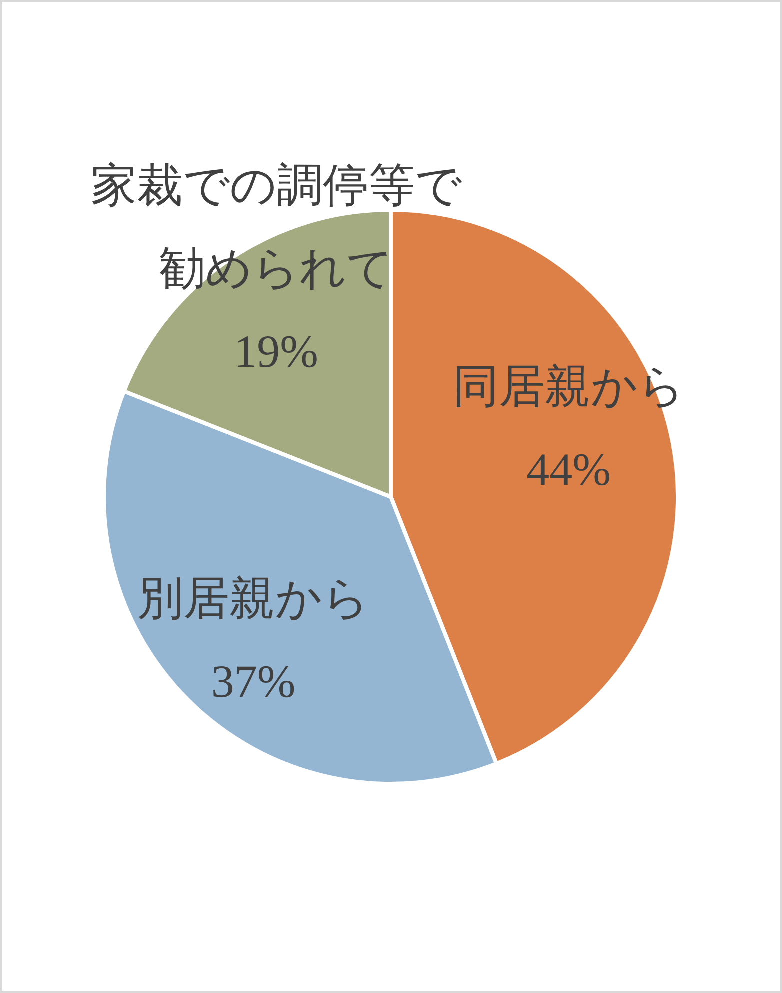 The height and width of the screenshot is (993, 782). I want to click on data-label: 44%, so click(568, 470).